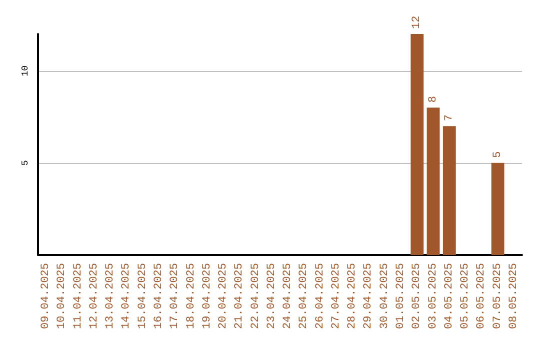  What do you see at coordinates (417, 296) in the screenshot?
I see `x-tick-label: 02.05.2025` at bounding box center [417, 296].